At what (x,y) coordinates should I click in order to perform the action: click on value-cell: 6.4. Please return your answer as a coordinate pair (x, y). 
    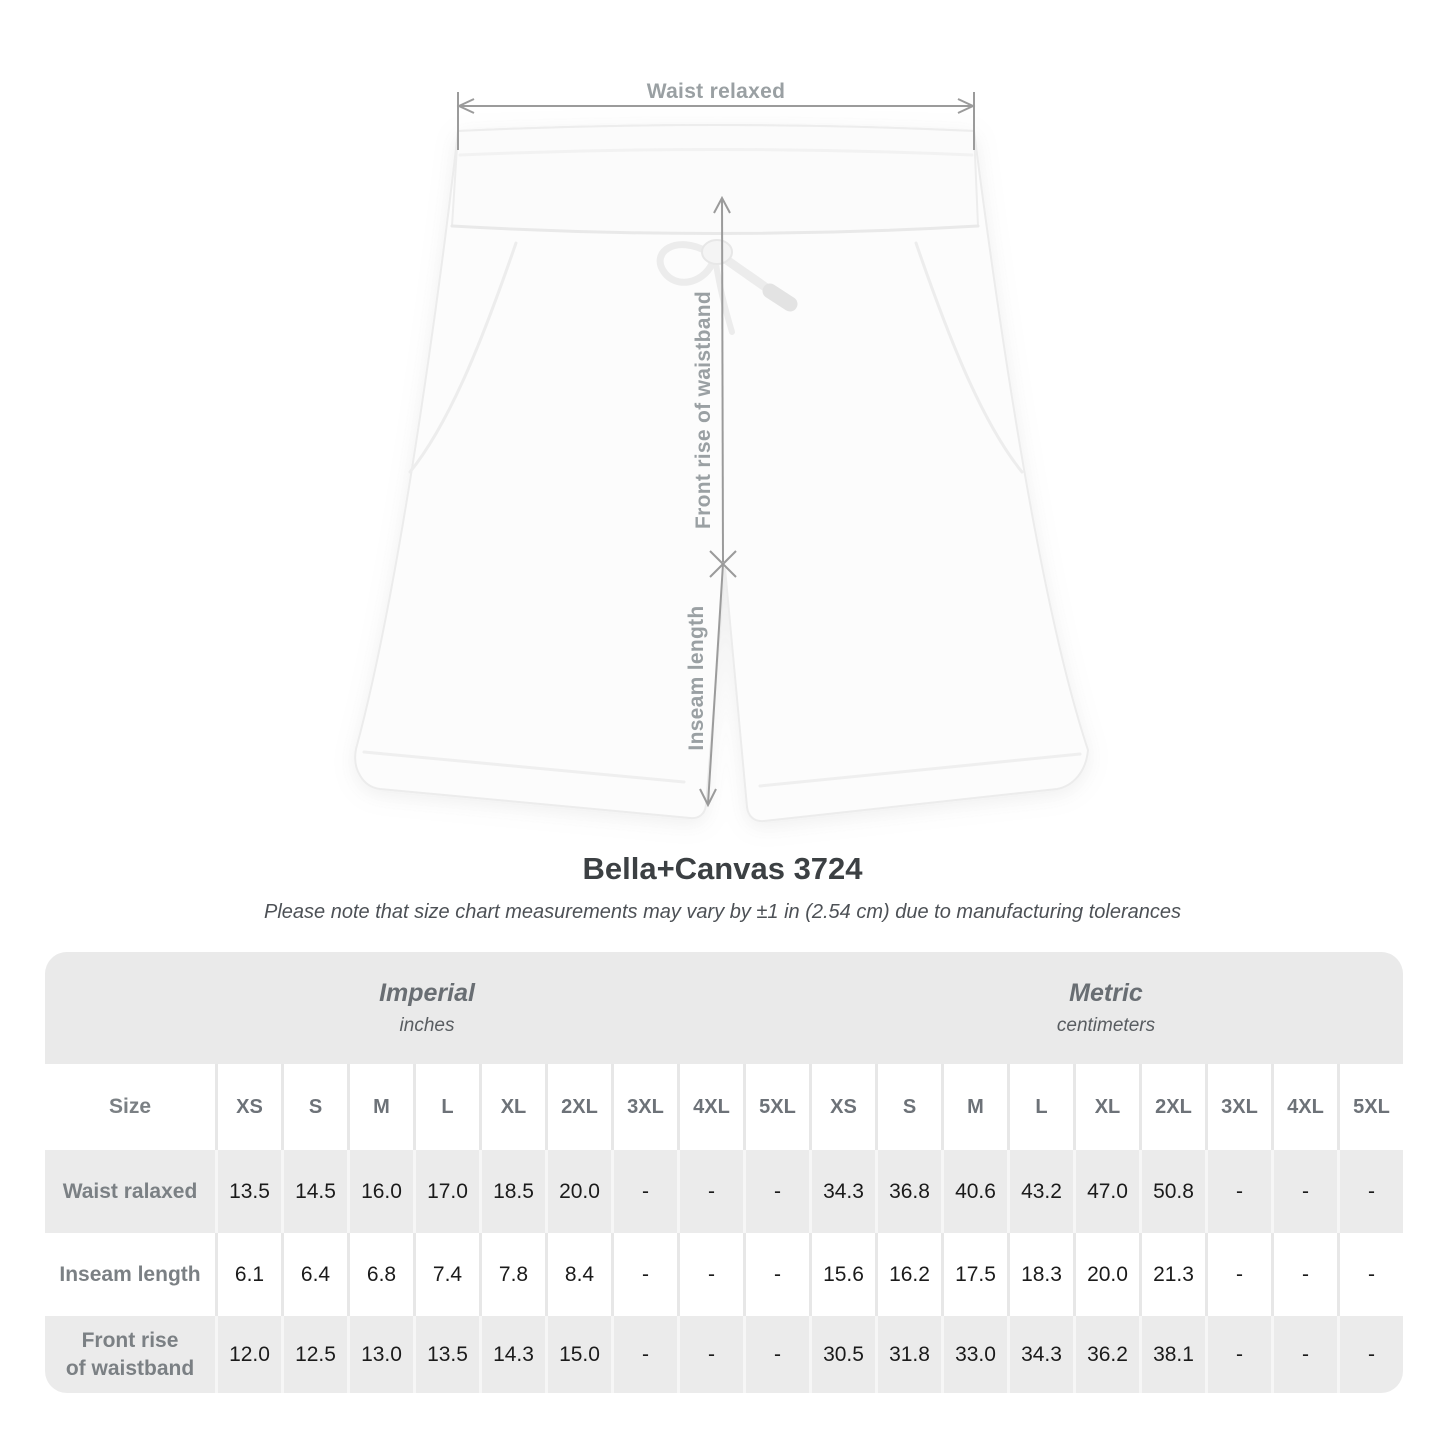
    Looking at the image, I should click on (314, 1274).